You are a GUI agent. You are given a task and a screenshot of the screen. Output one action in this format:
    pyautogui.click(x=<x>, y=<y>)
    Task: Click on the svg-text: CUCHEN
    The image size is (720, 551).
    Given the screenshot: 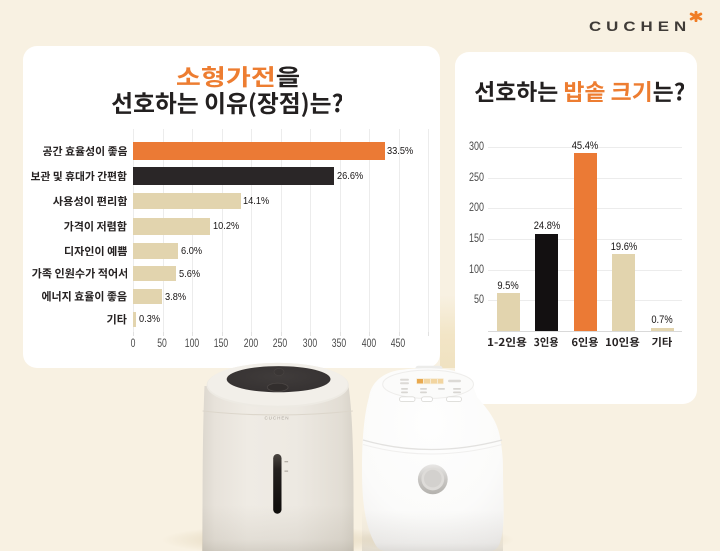 What is the action you would take?
    pyautogui.click(x=276, y=417)
    